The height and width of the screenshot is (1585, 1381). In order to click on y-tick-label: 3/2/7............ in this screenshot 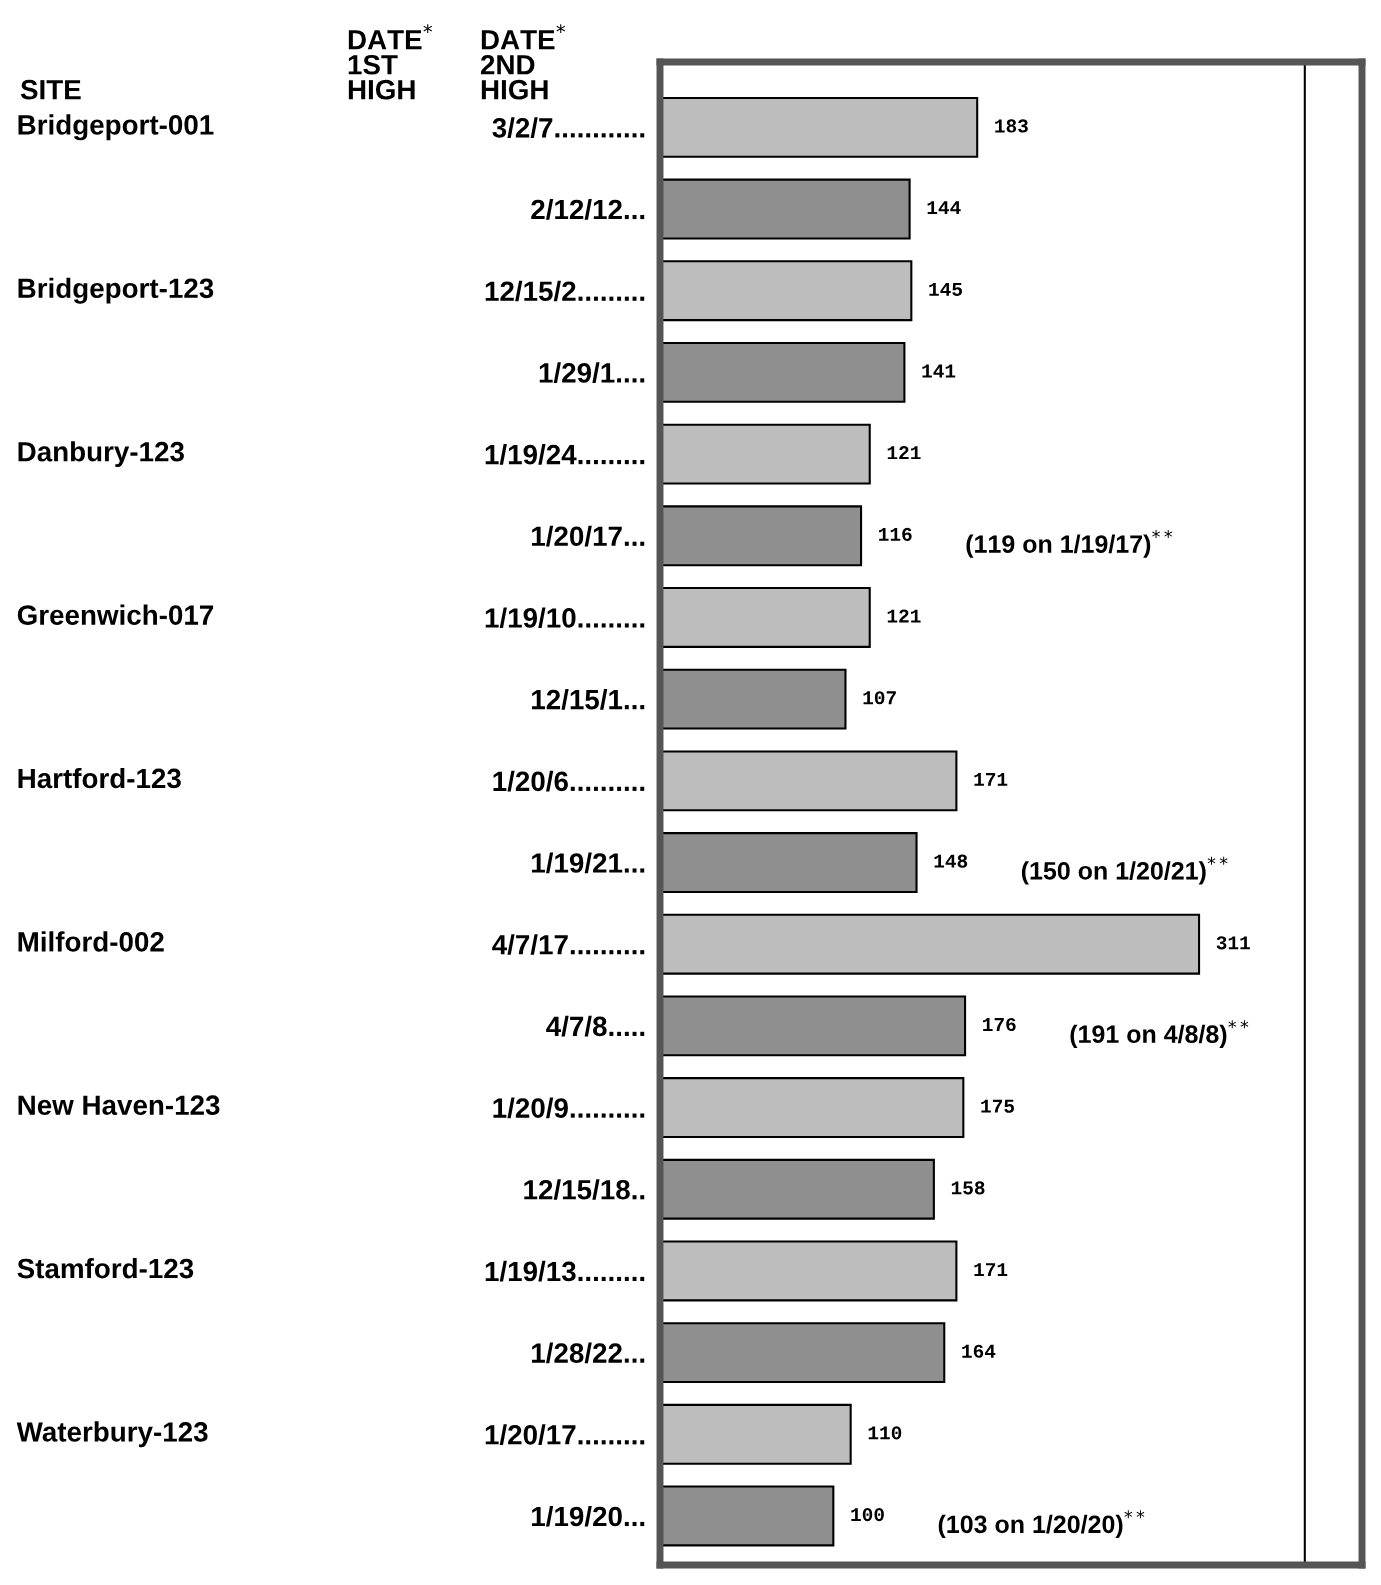, I will do `click(568, 127)`.